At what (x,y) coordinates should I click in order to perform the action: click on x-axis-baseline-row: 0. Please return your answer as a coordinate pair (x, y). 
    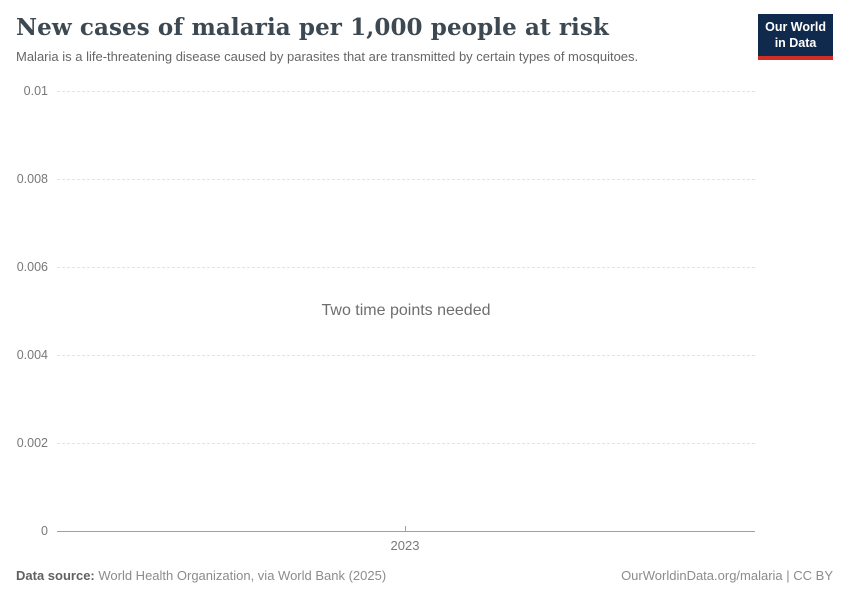
    Looking at the image, I should click on (377, 531).